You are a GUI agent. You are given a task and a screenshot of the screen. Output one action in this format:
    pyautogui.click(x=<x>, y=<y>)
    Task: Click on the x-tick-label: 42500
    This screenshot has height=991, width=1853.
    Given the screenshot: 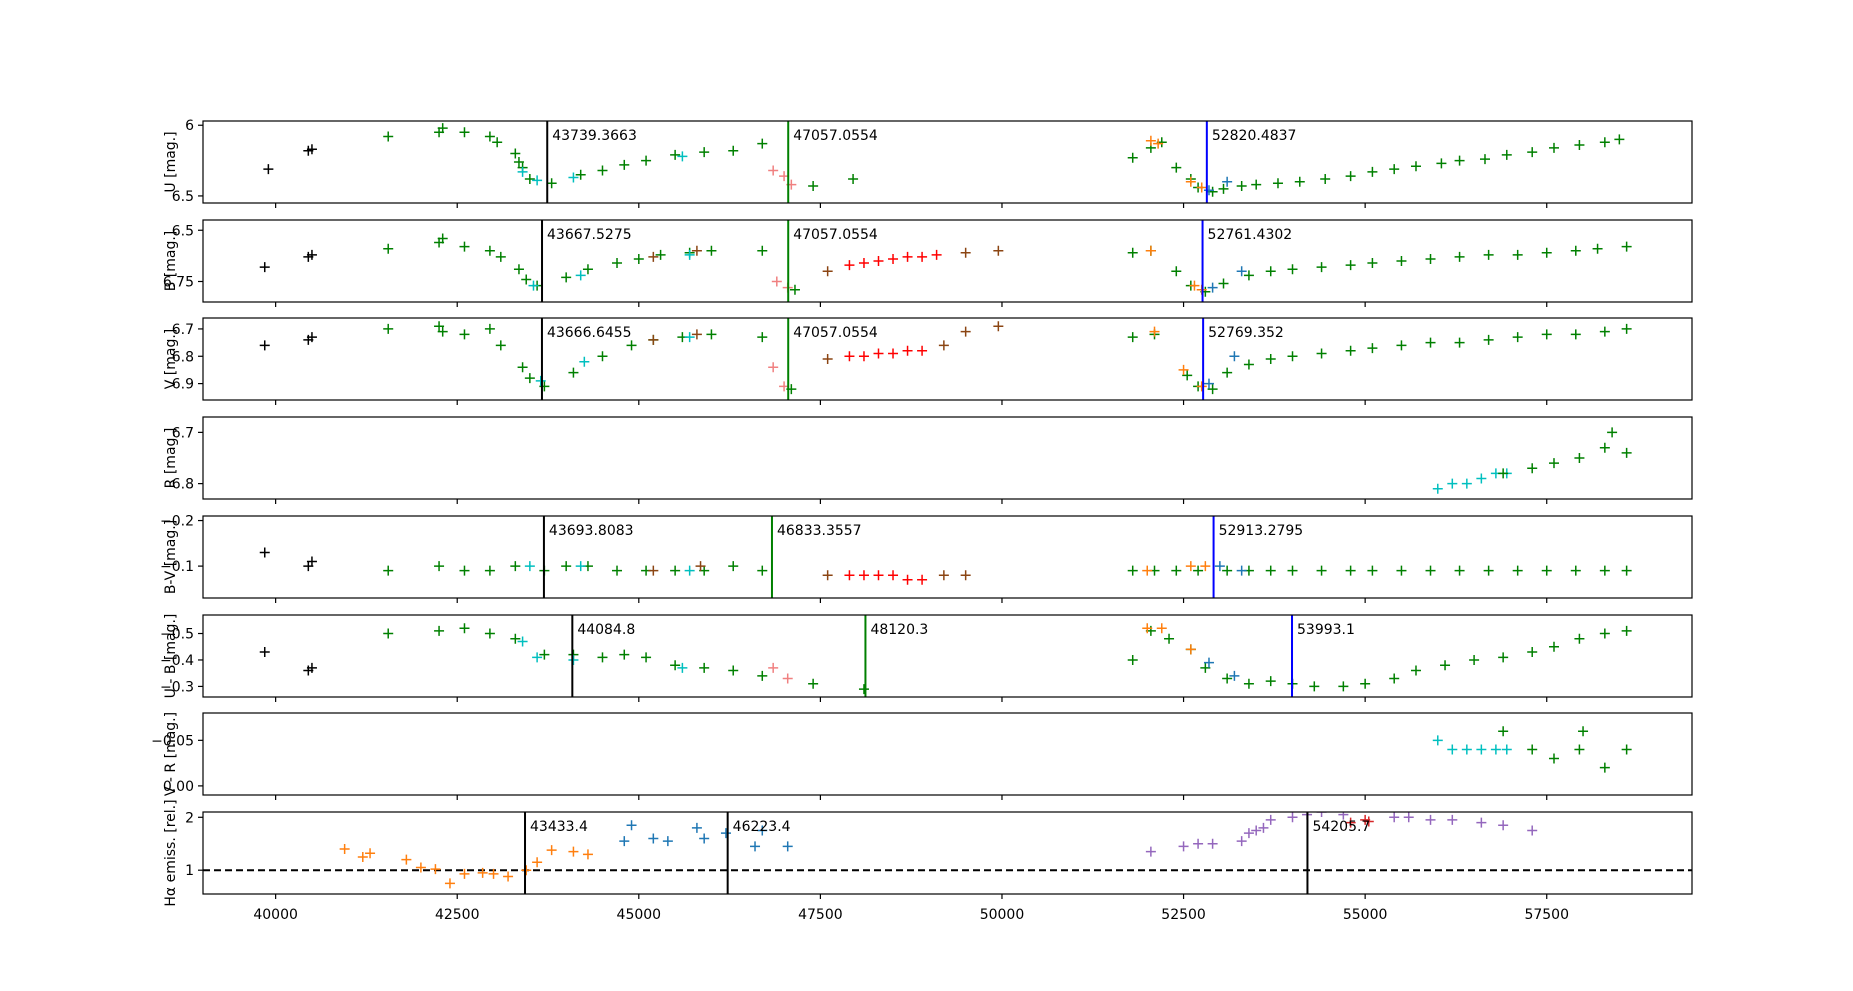 What is the action you would take?
    pyautogui.click(x=457, y=915)
    